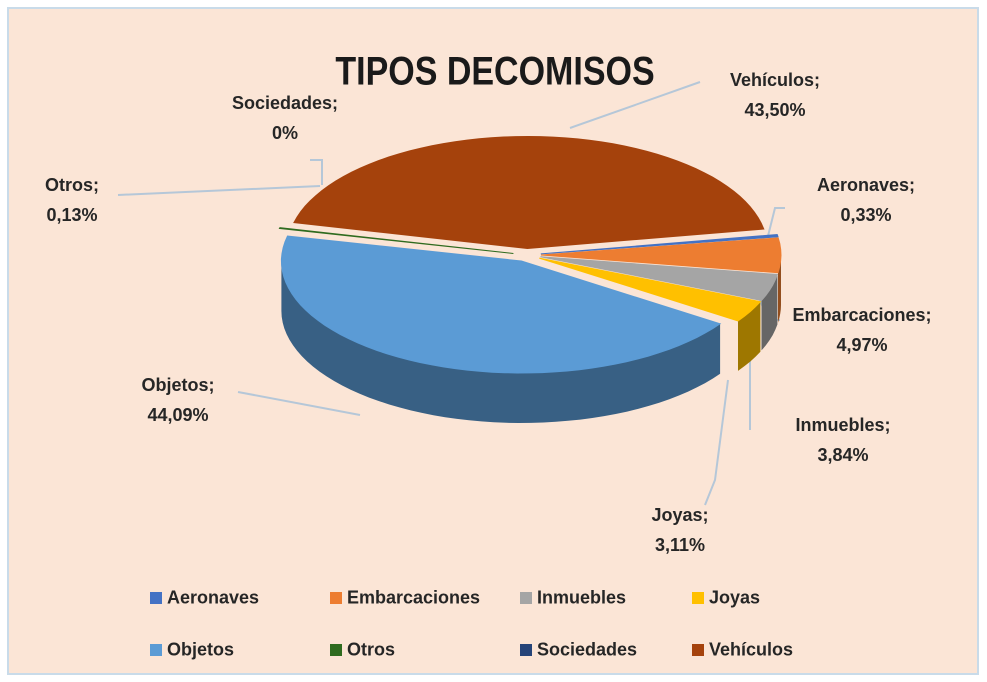  What do you see at coordinates (371, 649) in the screenshot?
I see `legend-label: Otros` at bounding box center [371, 649].